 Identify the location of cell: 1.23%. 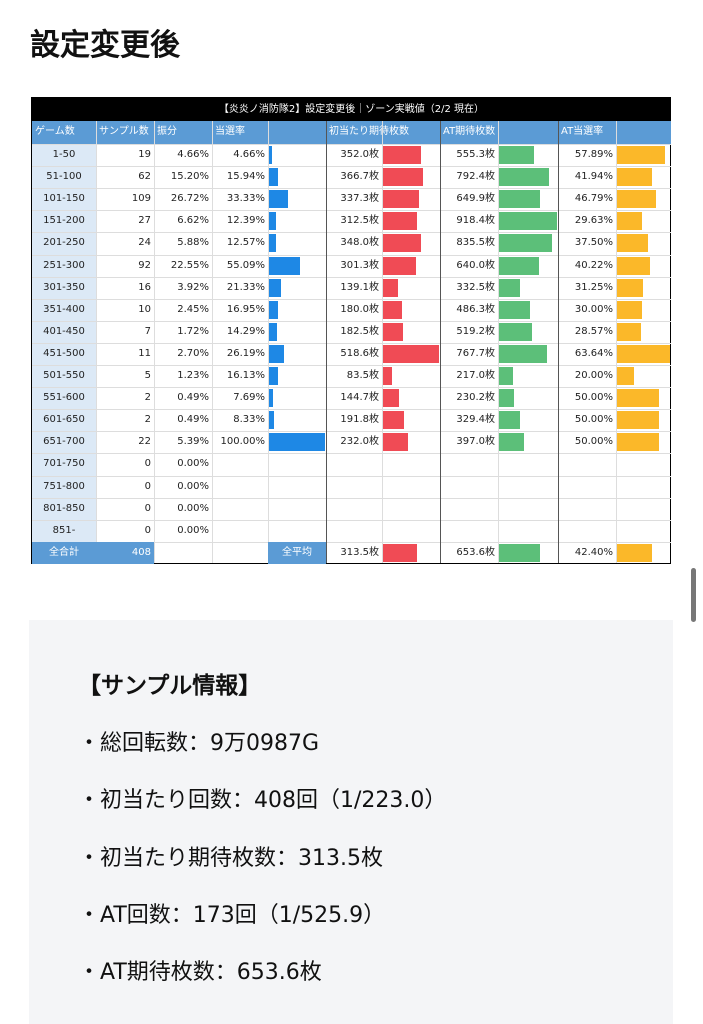
(193, 375).